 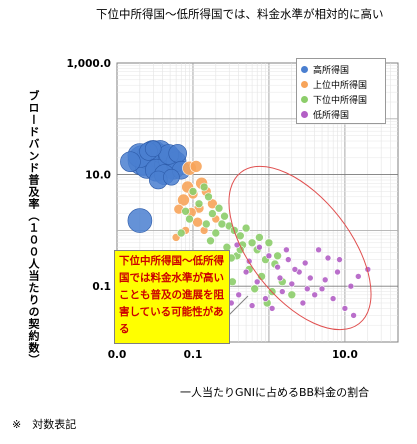 I want to click on legend-label-lower-middle: 下位中所得国, so click(x=340, y=101).